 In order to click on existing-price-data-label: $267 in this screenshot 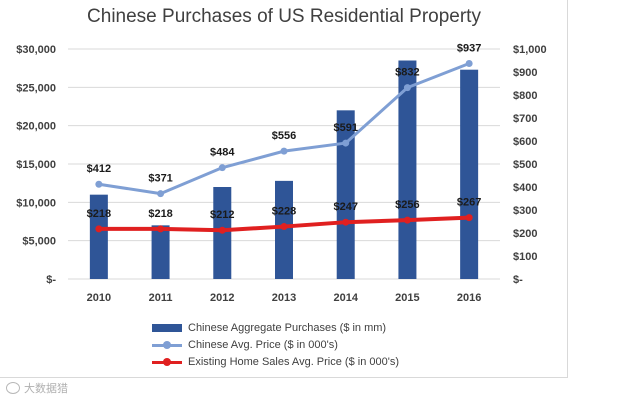, I will do `click(469, 203)`.